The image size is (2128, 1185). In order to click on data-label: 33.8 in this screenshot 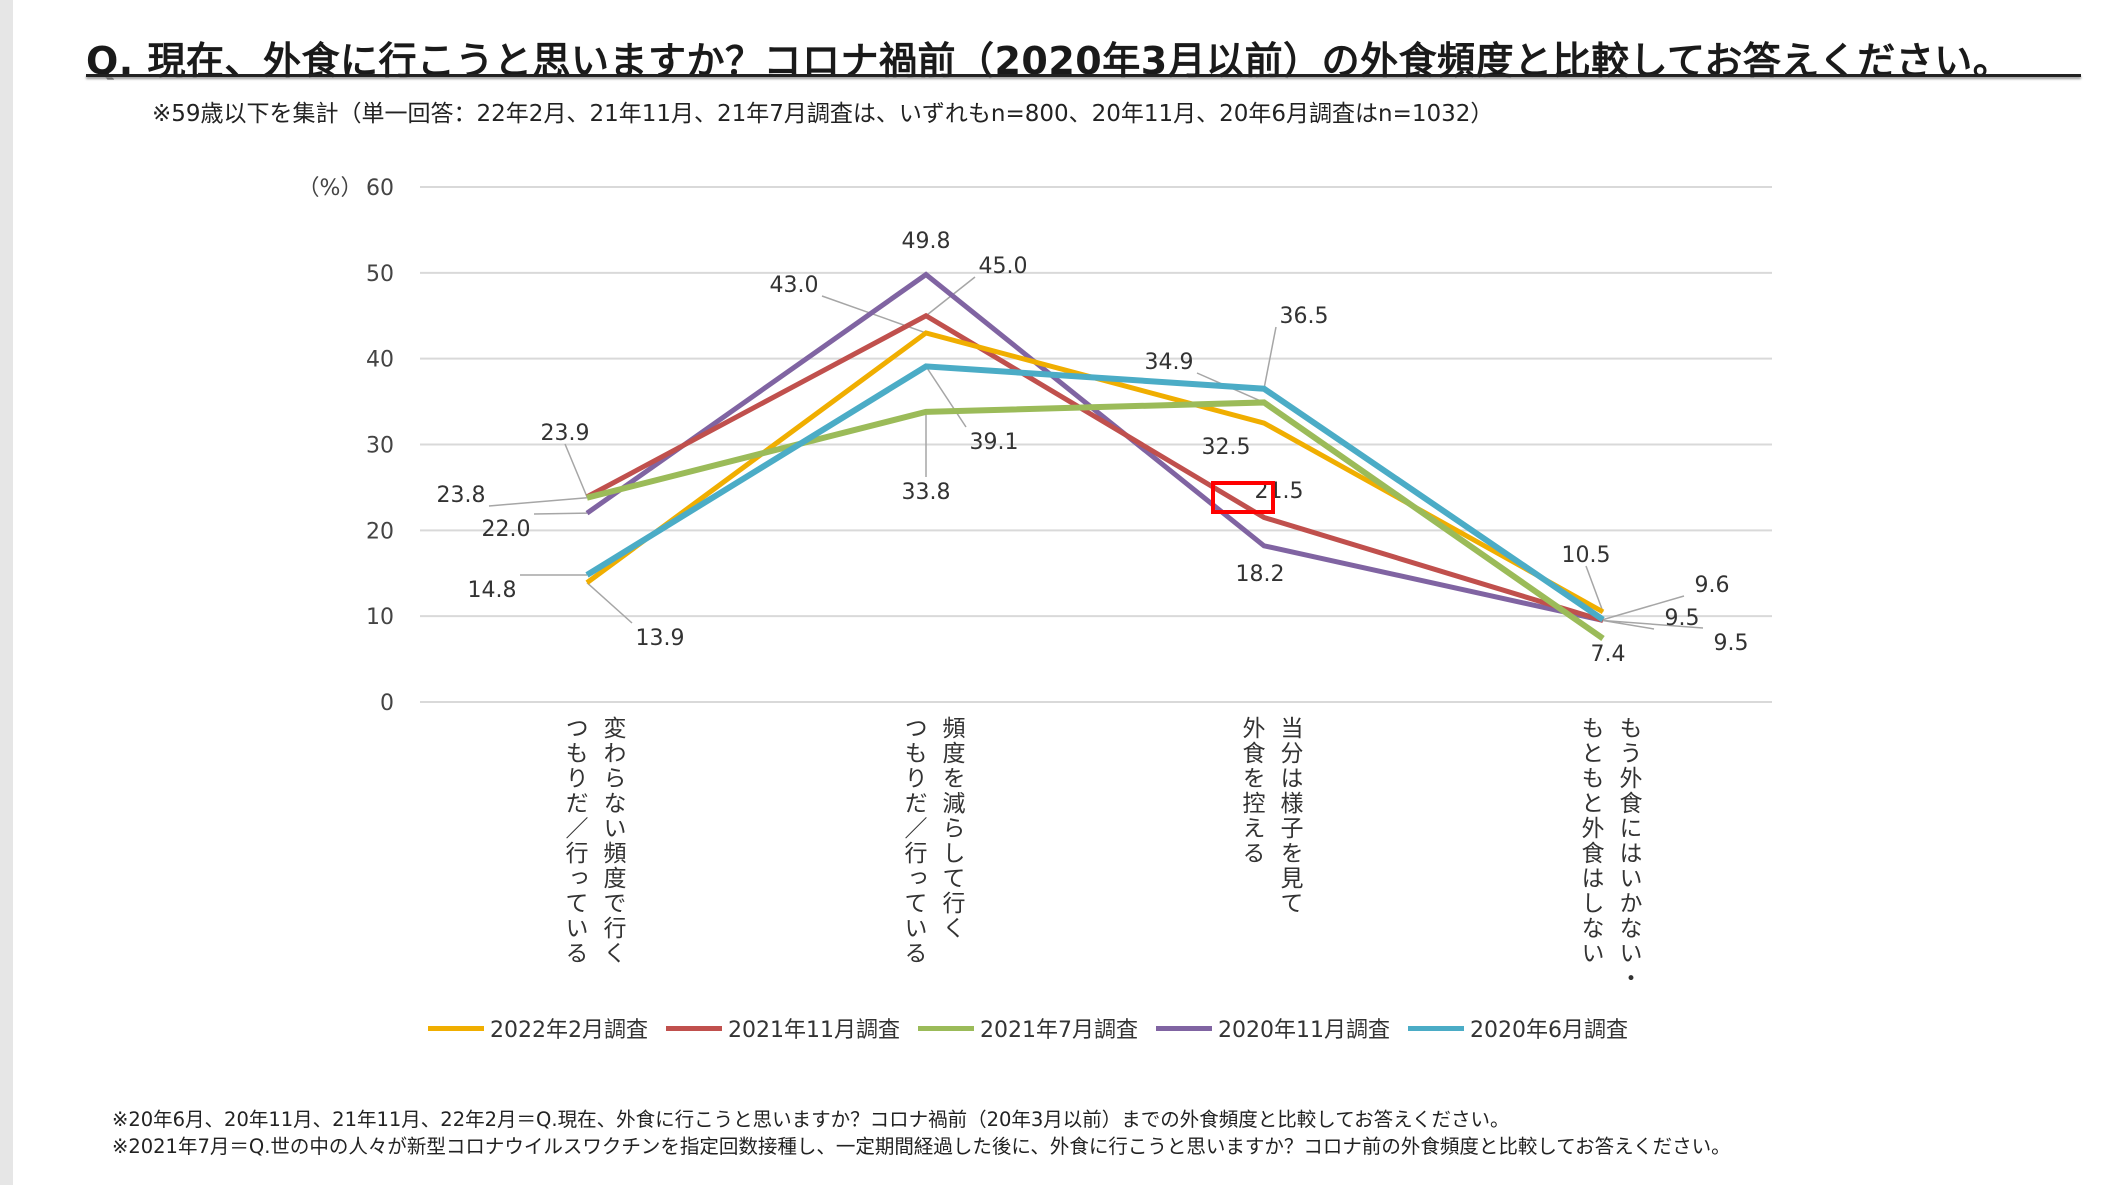, I will do `click(926, 492)`.